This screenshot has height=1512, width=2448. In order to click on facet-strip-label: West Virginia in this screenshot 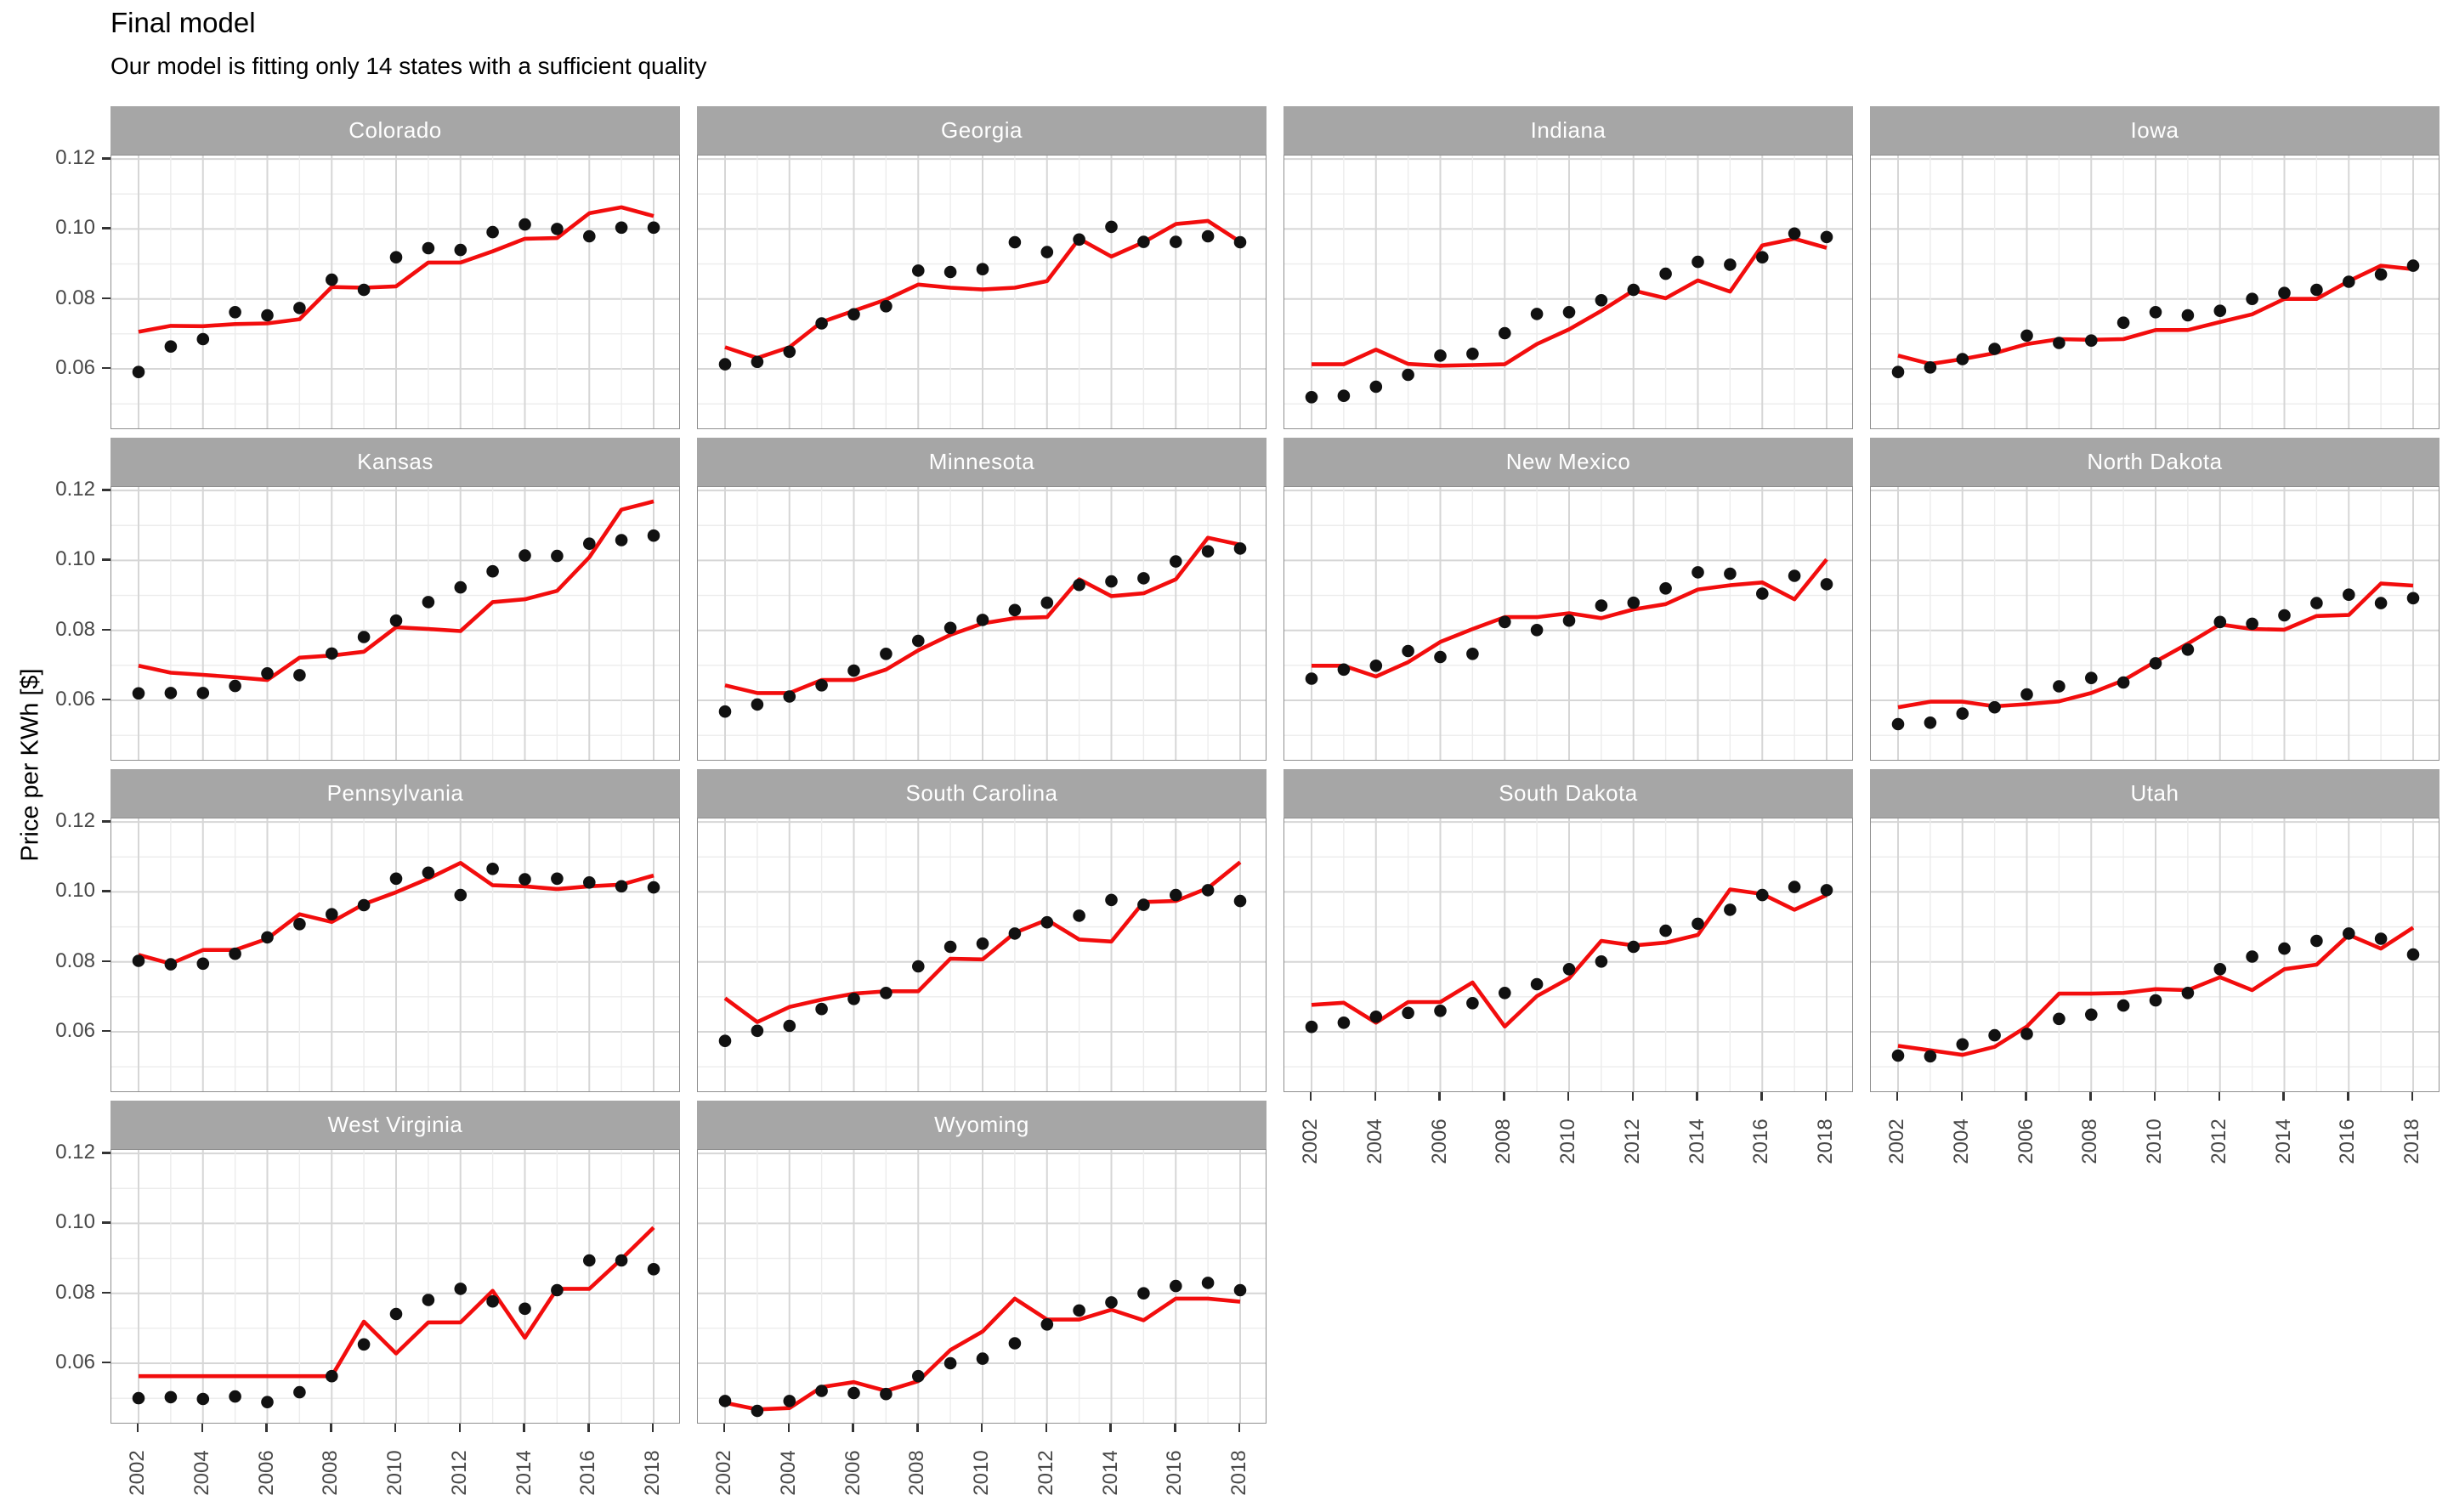, I will do `click(395, 1125)`.